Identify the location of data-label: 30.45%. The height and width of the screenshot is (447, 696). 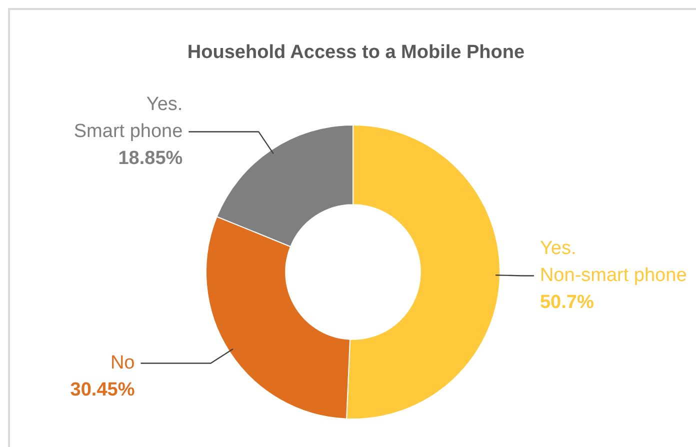
(102, 389).